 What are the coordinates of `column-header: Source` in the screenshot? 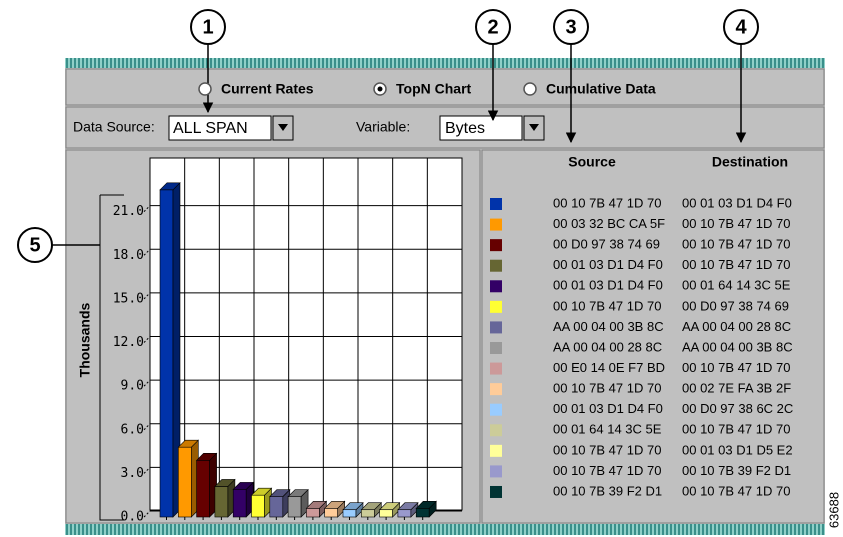 It's located at (592, 162).